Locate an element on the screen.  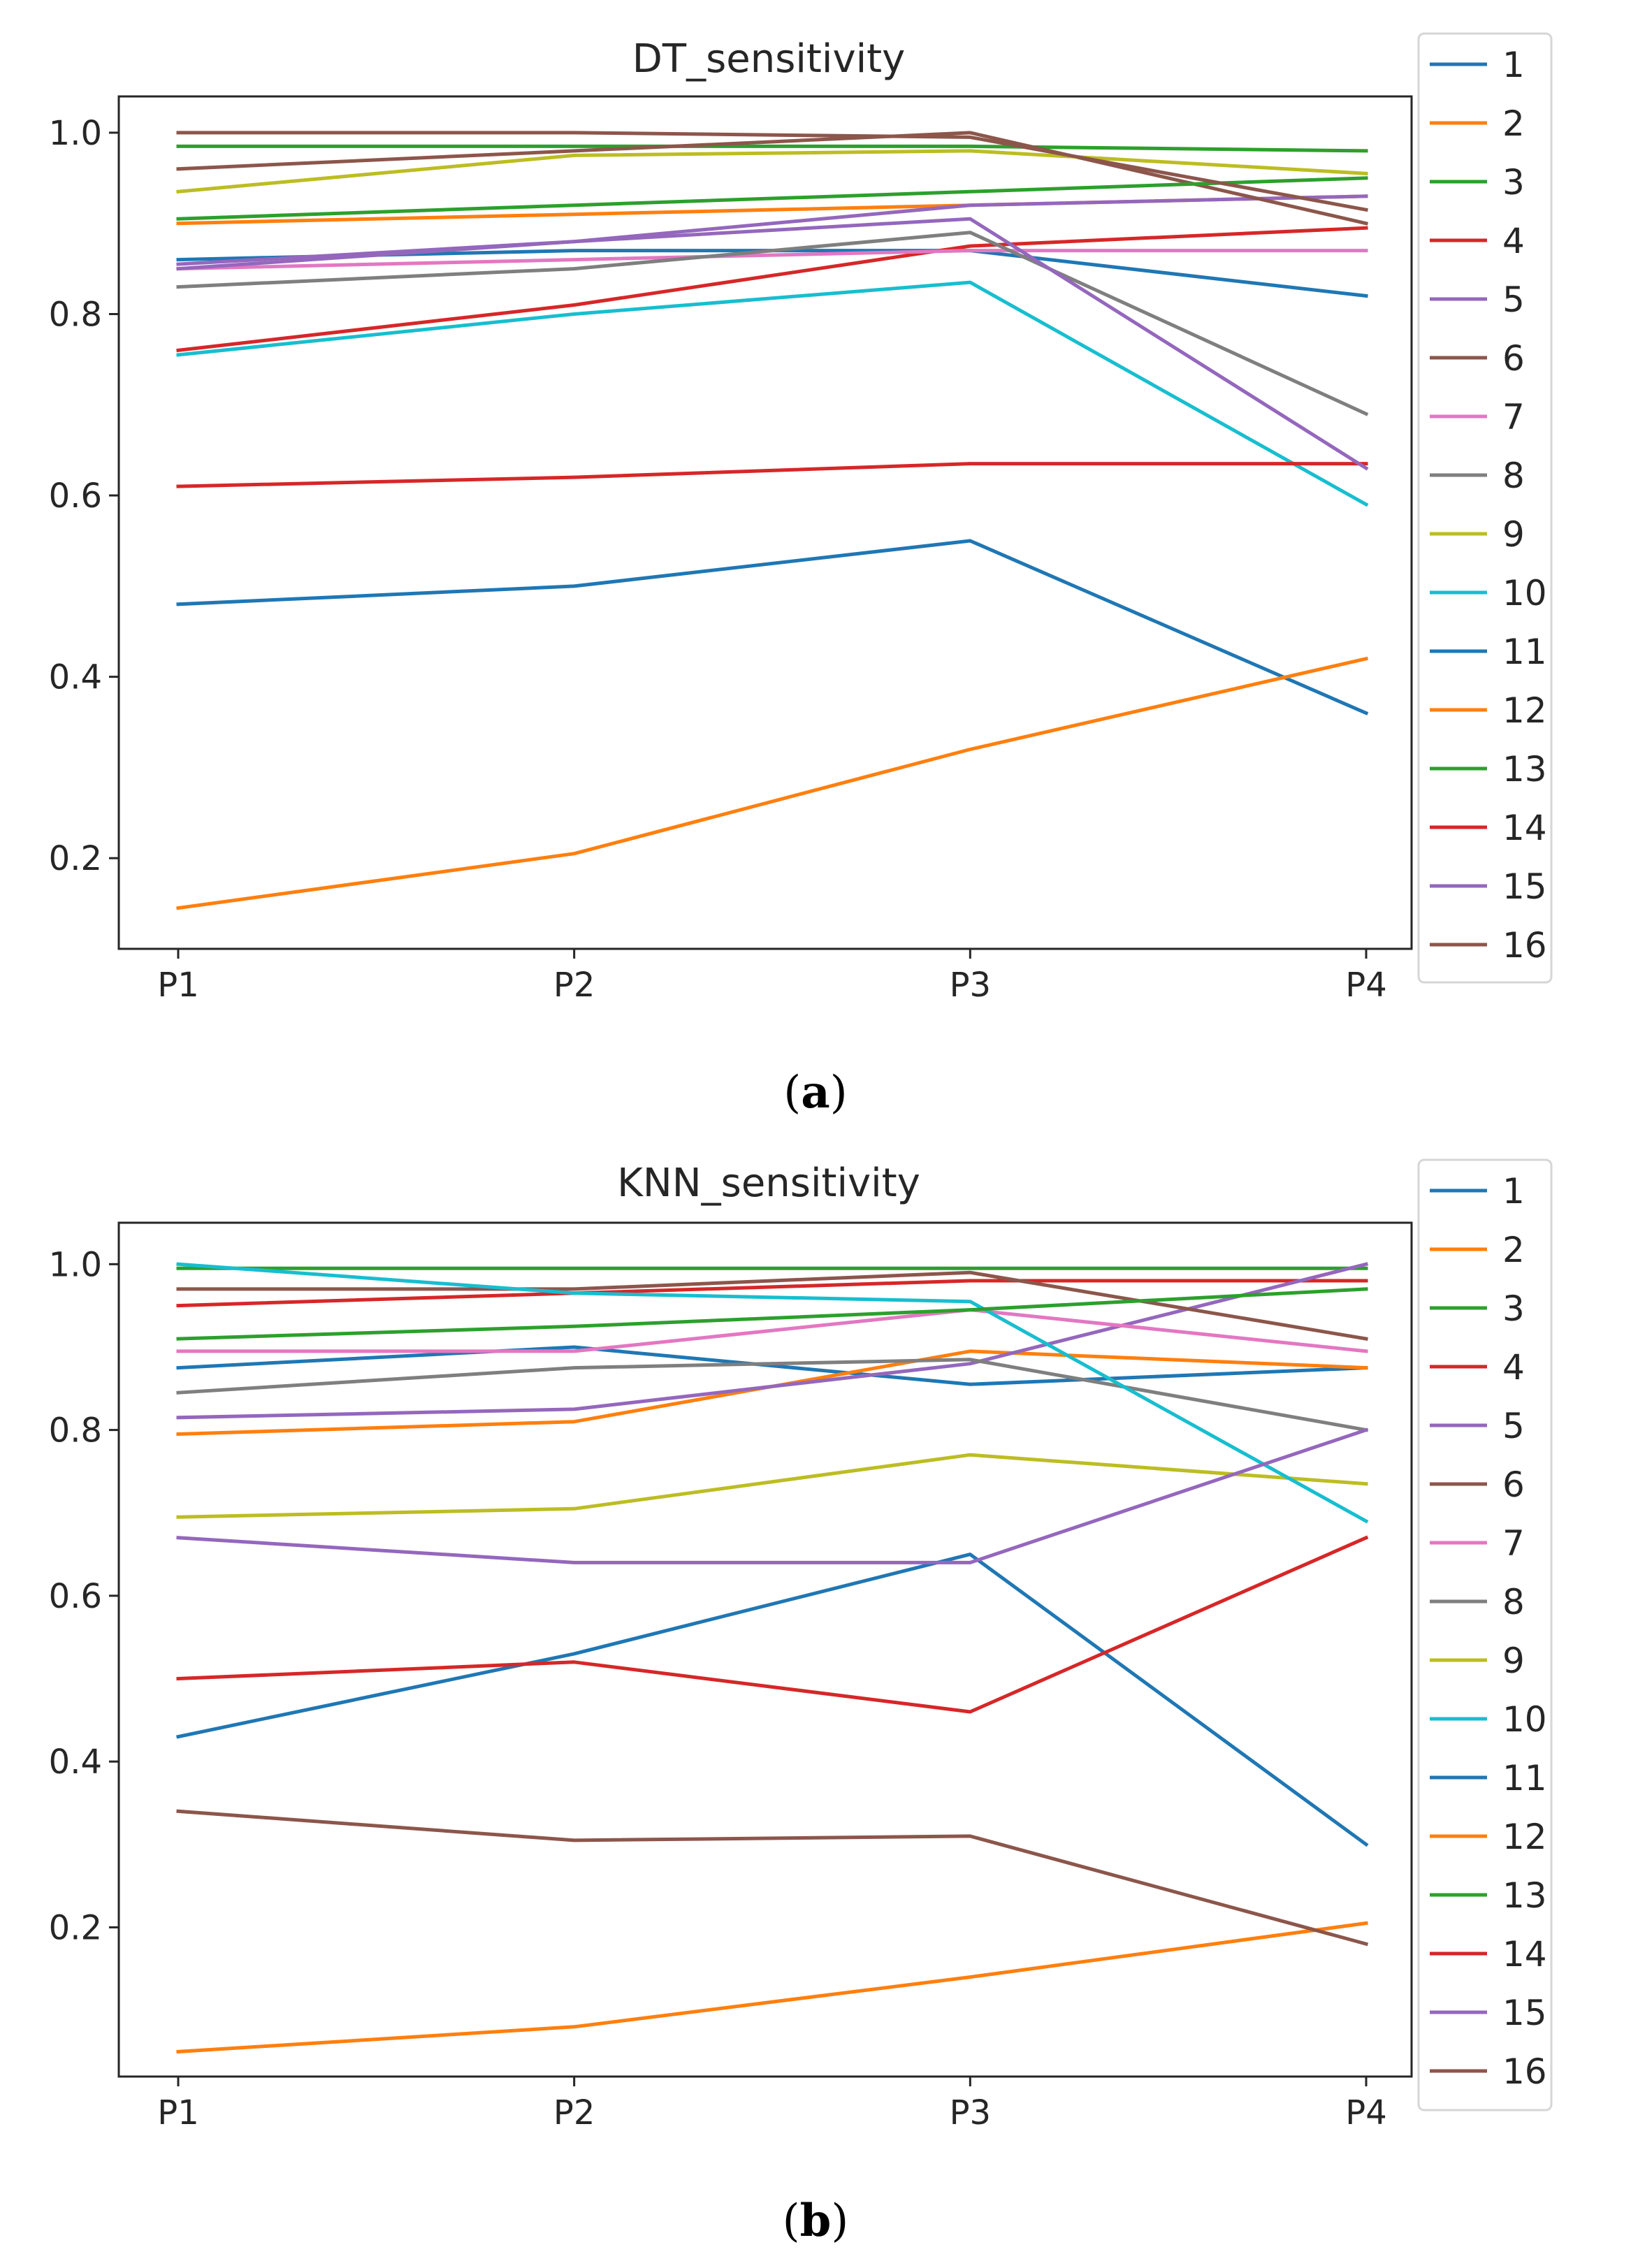
chart-title: KNN_sensitivity is located at coordinates (768, 1183).